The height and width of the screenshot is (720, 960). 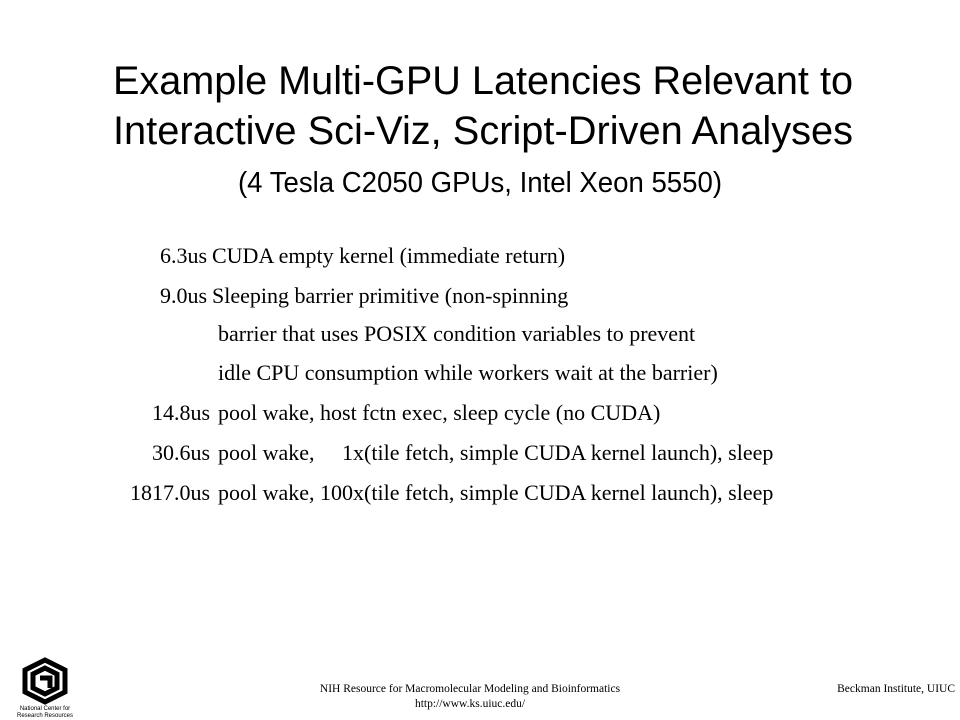 What do you see at coordinates (390, 295) in the screenshot?
I see `latency-description: Sleeping barrier primitive (non-spinning` at bounding box center [390, 295].